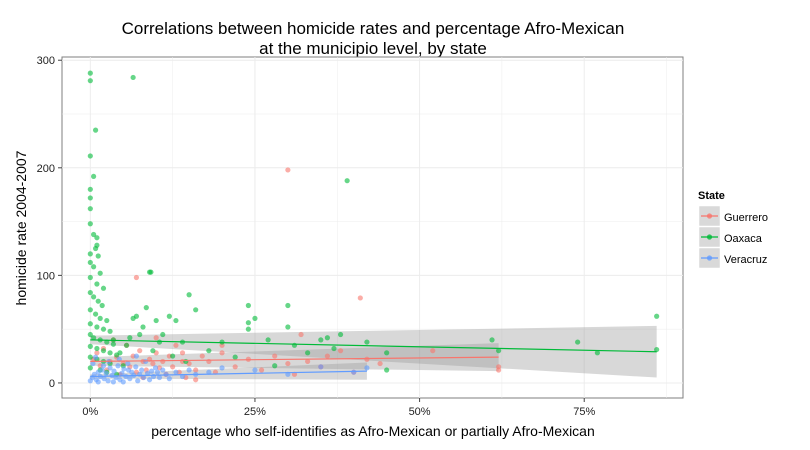 The image size is (810, 450). I want to click on y-tick-label: 200, so click(46, 169).